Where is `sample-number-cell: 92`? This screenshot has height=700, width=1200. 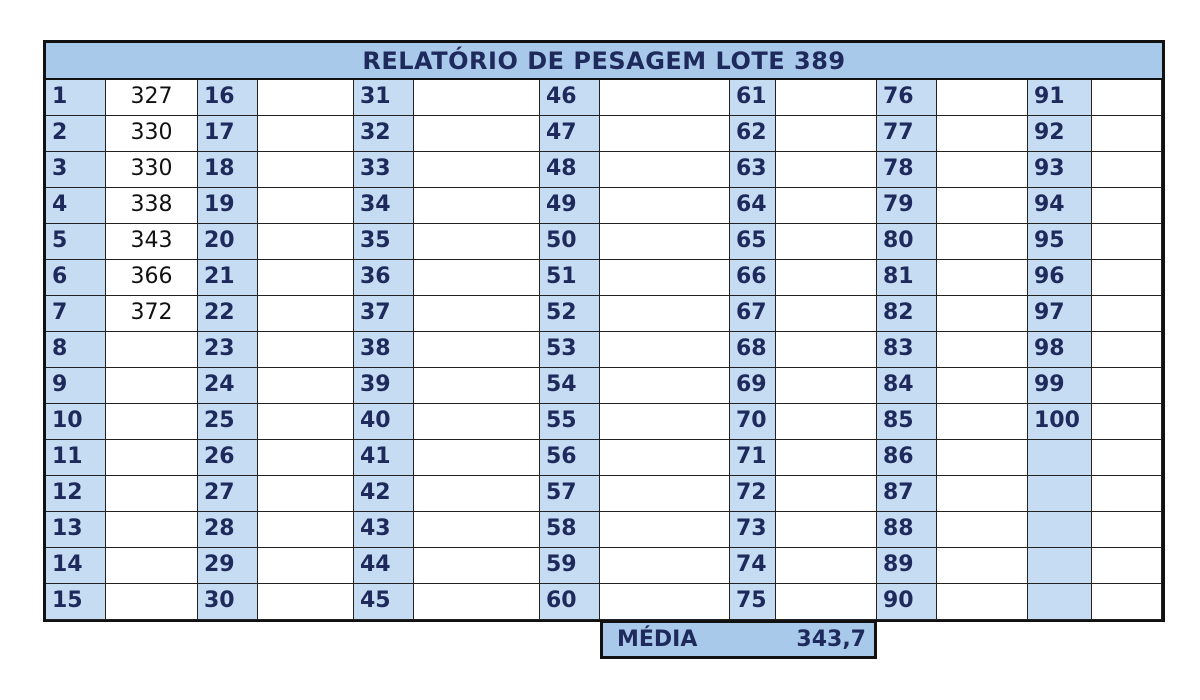 sample-number-cell: 92 is located at coordinates (1060, 134).